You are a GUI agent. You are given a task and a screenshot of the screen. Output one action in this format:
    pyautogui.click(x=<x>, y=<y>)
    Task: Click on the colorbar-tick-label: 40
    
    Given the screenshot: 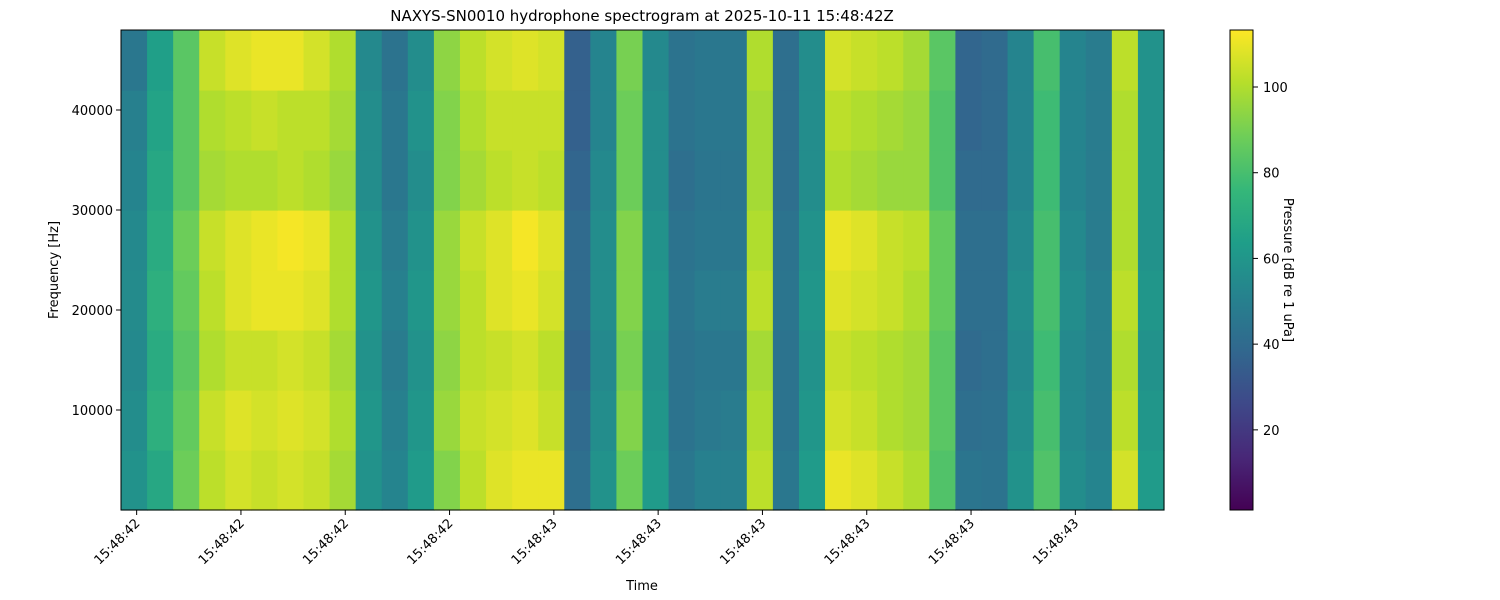 What is the action you would take?
    pyautogui.click(x=1271, y=345)
    